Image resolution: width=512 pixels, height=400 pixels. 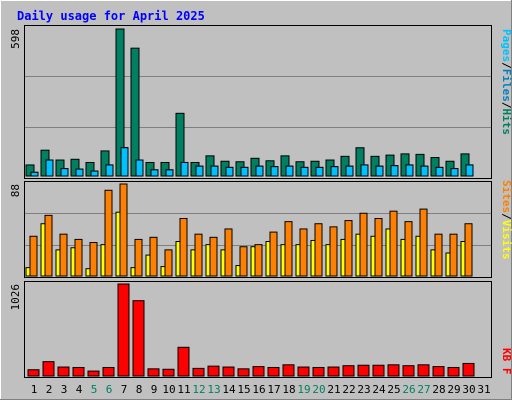 I want to click on panel-kbf-legend: KB F, so click(x=506, y=361).